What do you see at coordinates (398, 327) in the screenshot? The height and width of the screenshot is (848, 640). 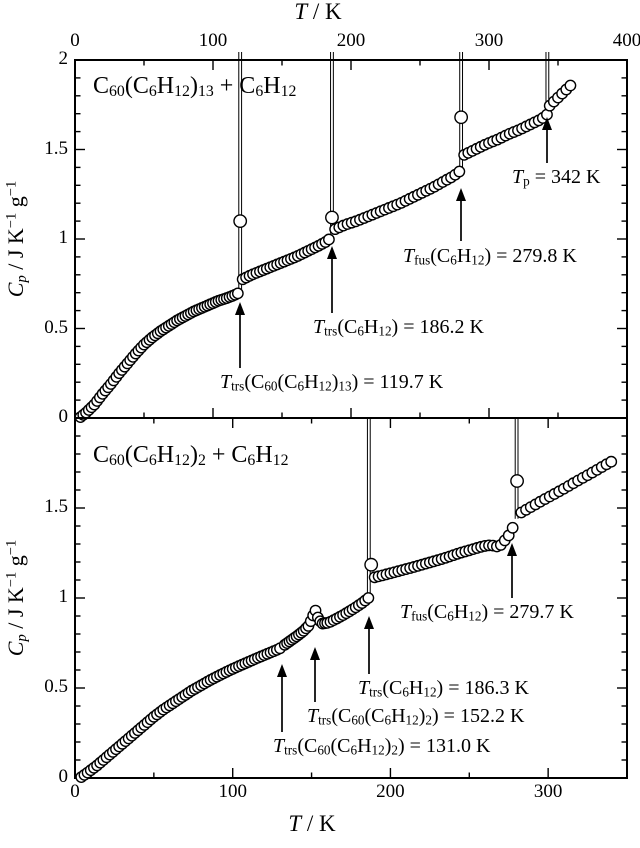 I see `annotation-text: Ttrs(C6H12) = 186.2 K` at bounding box center [398, 327].